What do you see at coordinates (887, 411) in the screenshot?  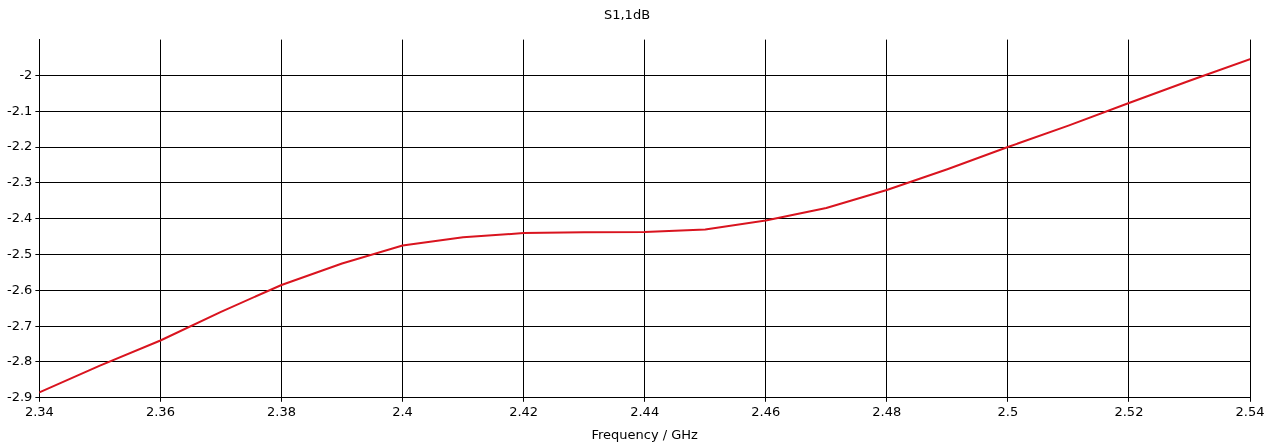 I see `x-tick-label: 2.48` at bounding box center [887, 411].